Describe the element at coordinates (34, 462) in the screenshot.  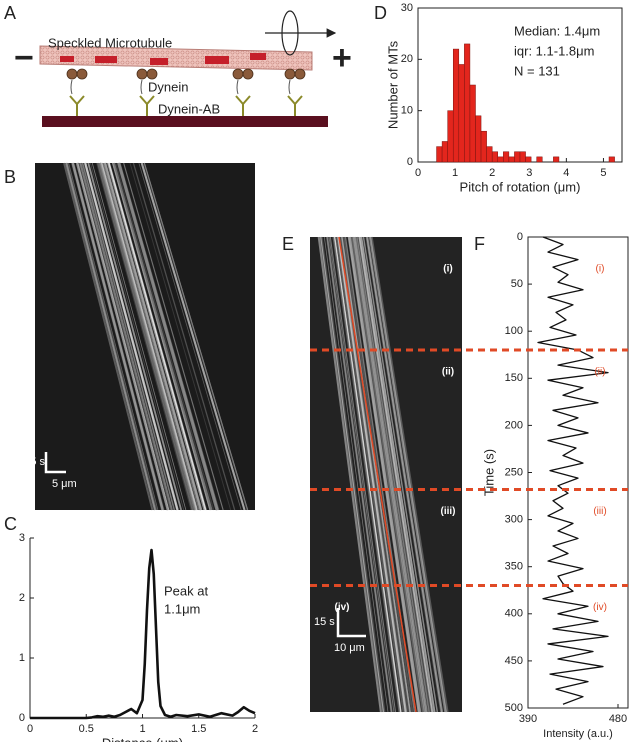
I see `time-scale: 25 s` at that location.